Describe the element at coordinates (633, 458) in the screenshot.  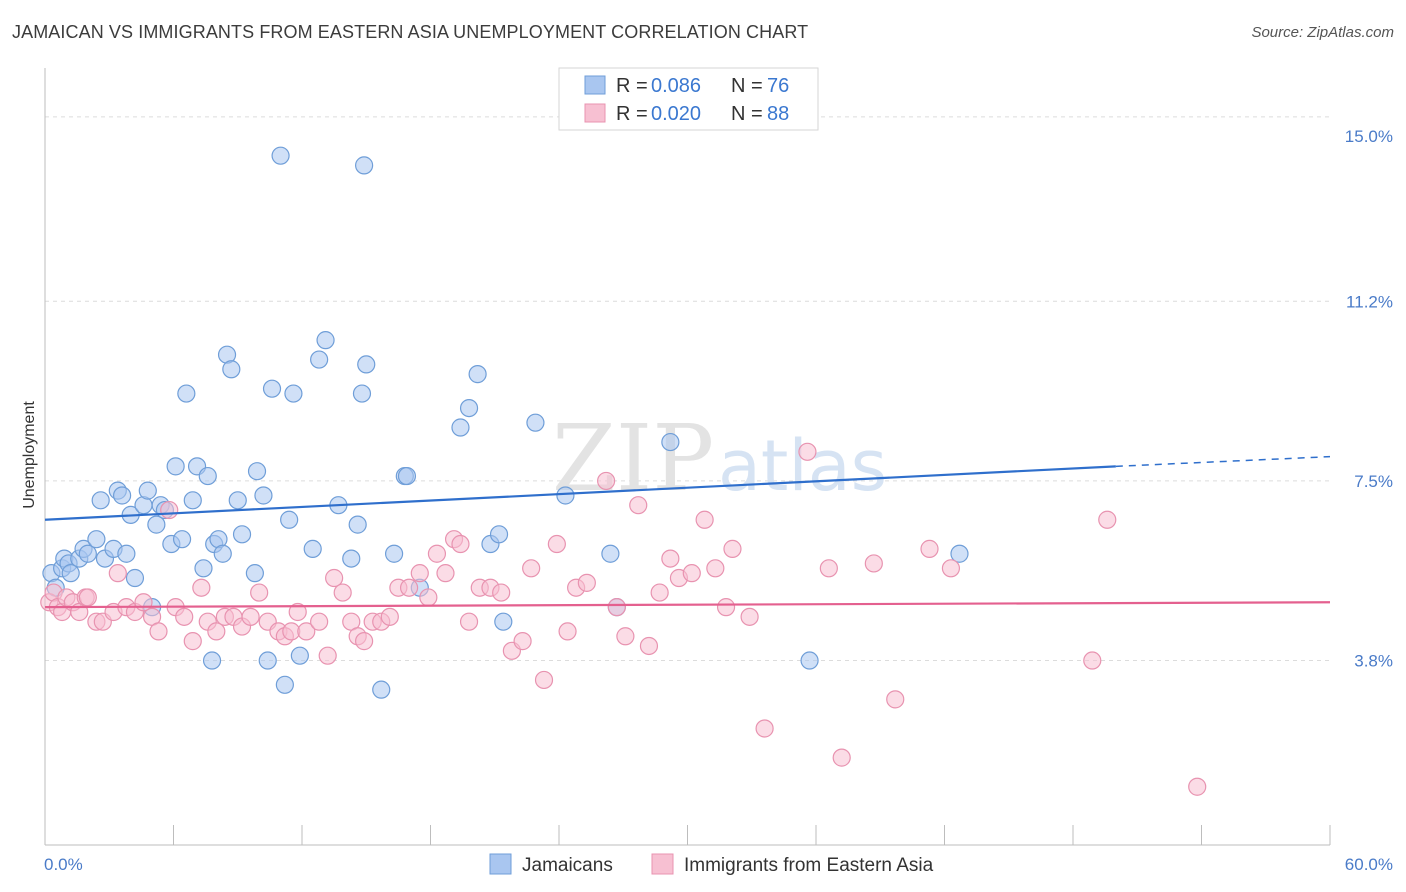
I see `watermark-zip: ZIP` at that location.